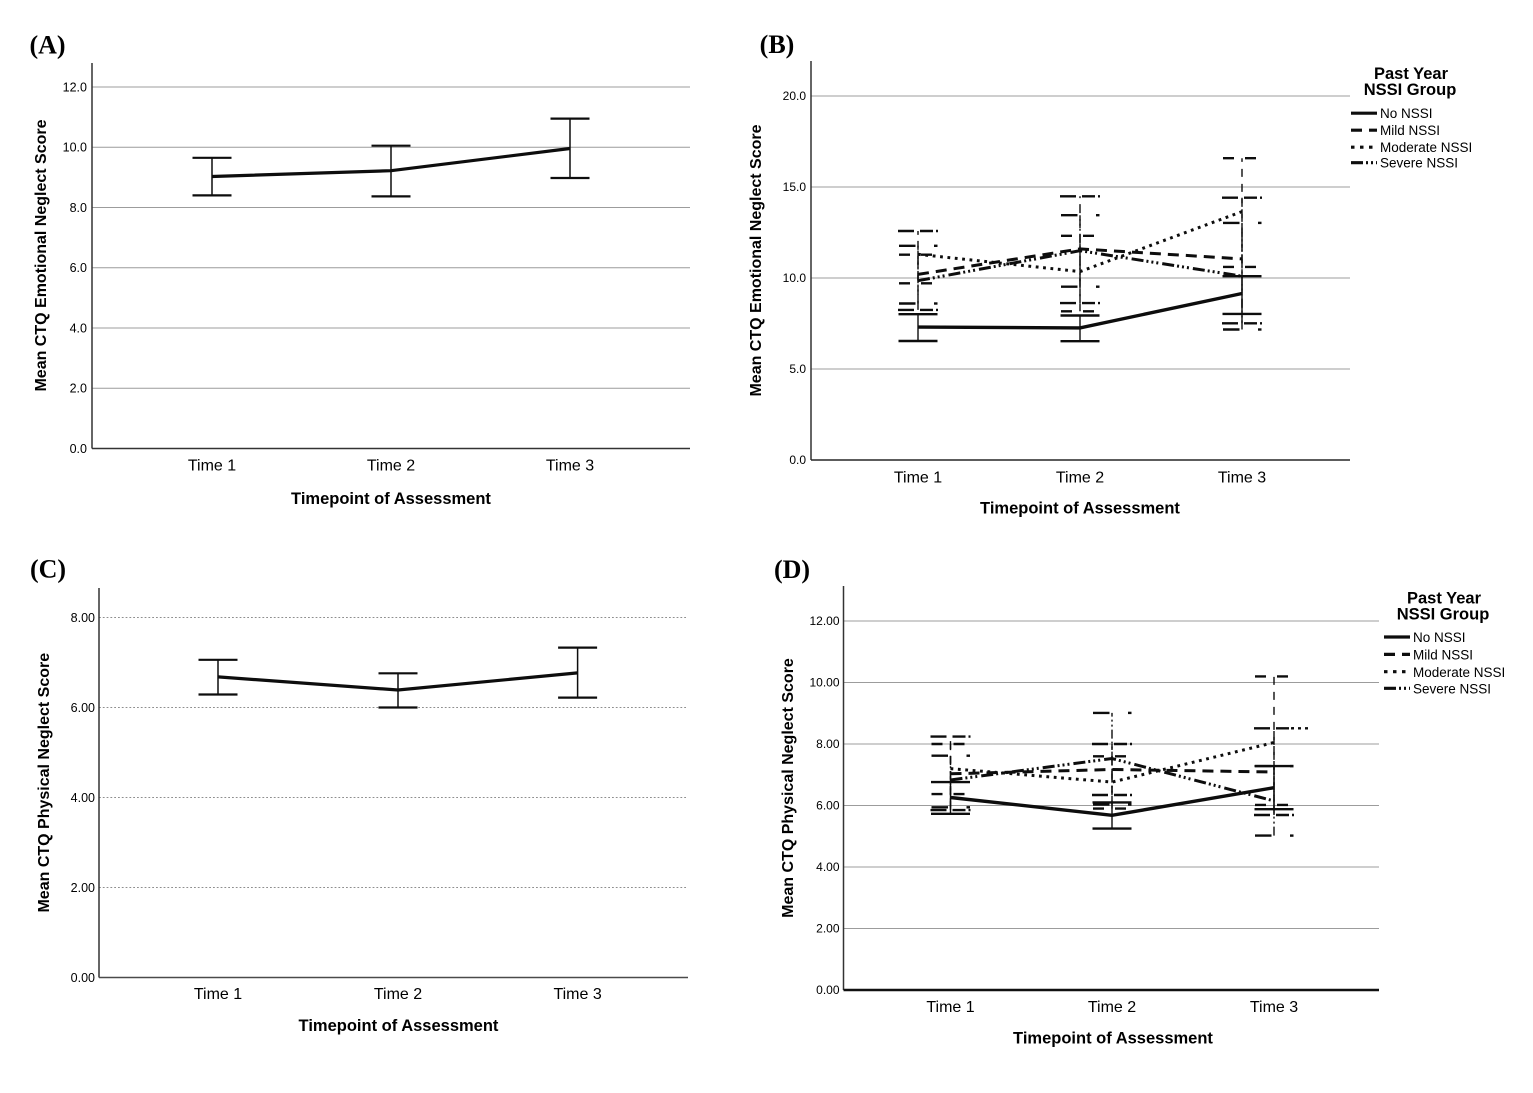 This screenshot has width=1533, height=1093. Describe the element at coordinates (777, 44) in the screenshot. I see `svg-text: (B)` at that location.